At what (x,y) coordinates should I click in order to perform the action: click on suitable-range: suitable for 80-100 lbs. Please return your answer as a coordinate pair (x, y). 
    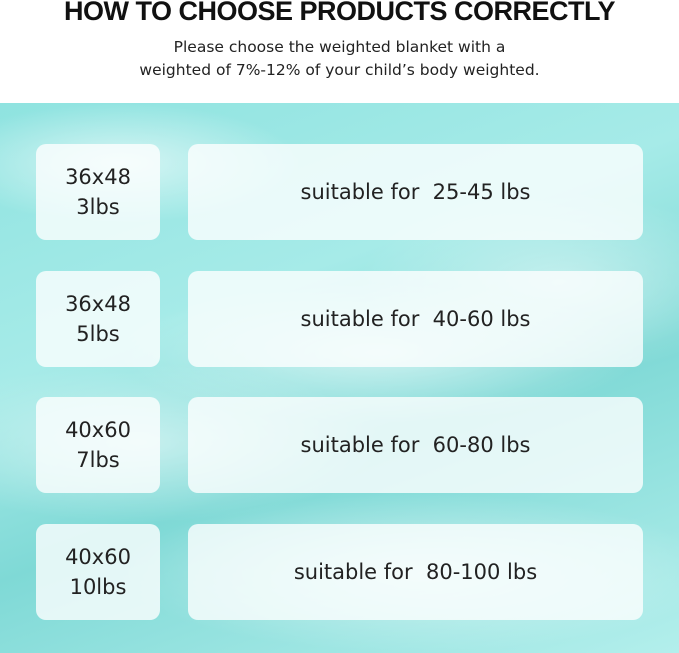
    Looking at the image, I should click on (415, 572).